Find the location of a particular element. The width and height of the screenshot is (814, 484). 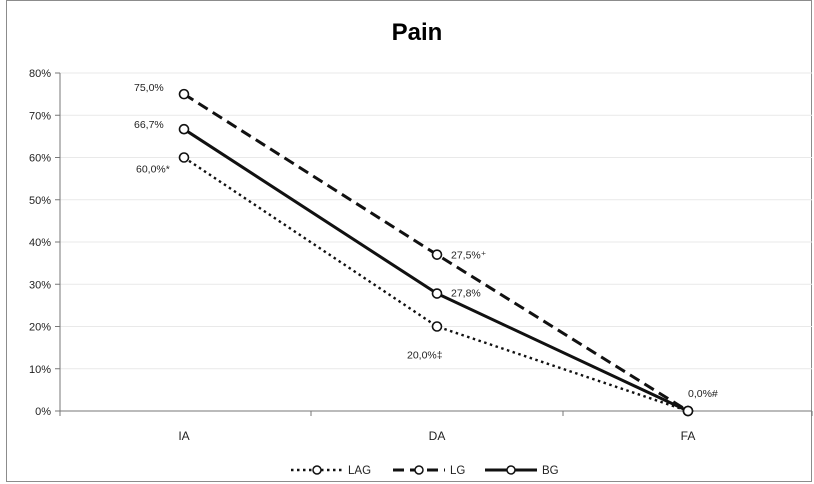

y-tick-label: 30% is located at coordinates (40, 285).